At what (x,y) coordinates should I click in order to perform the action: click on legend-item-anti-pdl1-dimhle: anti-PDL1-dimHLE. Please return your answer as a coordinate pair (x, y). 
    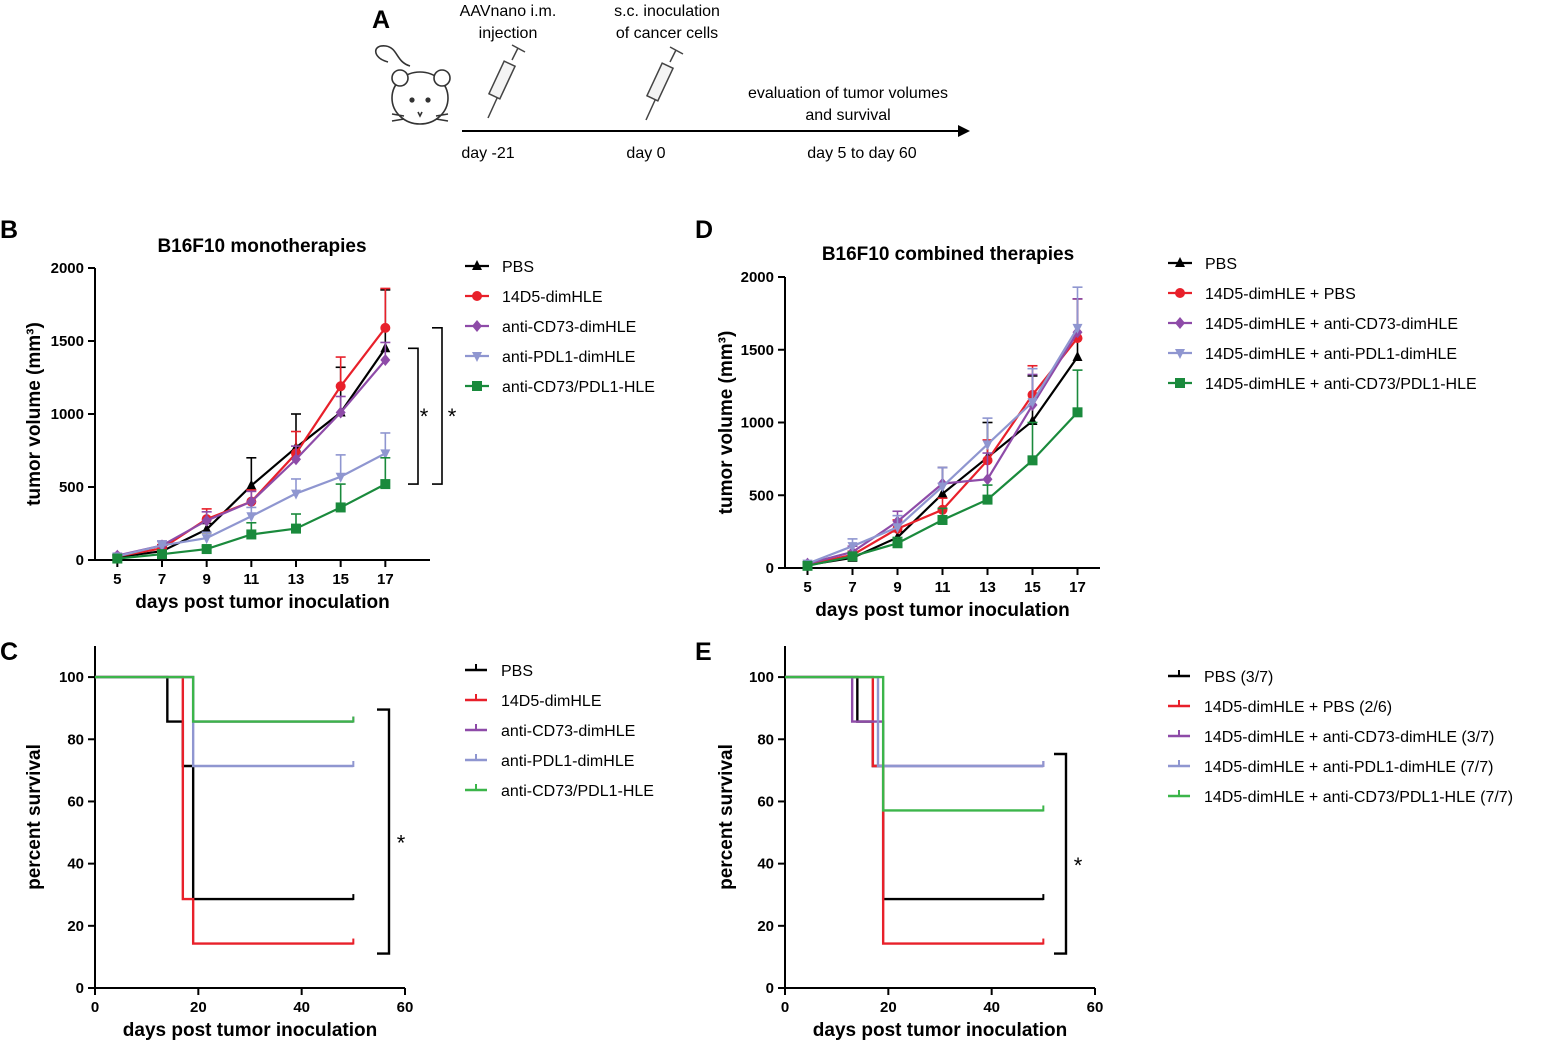
    Looking at the image, I should click on (549, 761).